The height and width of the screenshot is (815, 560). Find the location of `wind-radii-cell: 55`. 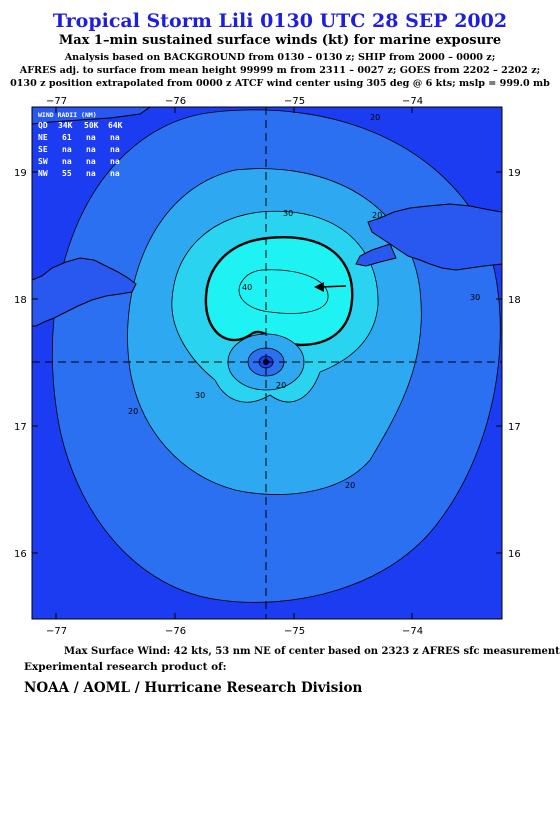

wind-radii-cell: 55 is located at coordinates (67, 173).